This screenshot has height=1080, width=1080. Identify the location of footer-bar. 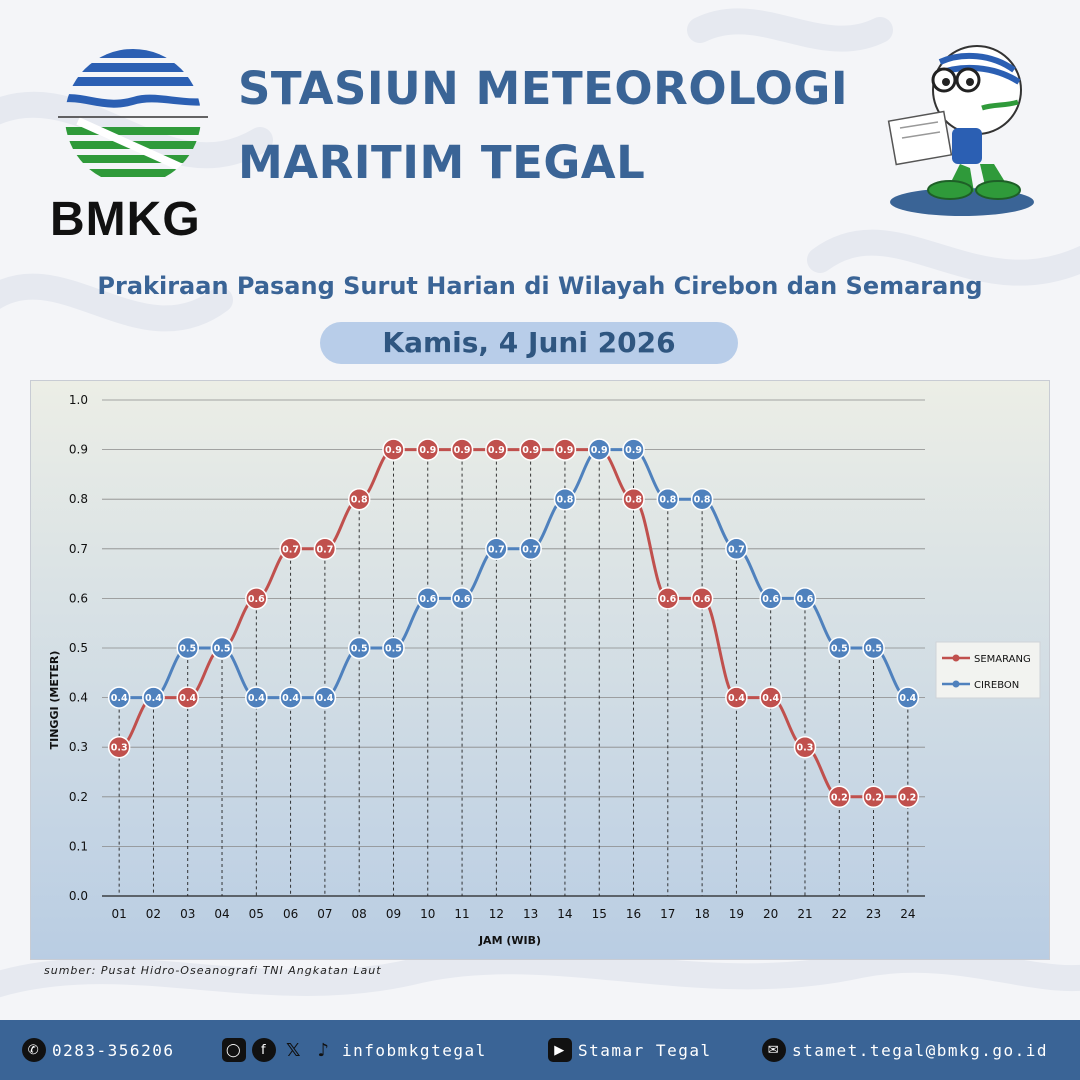
(540, 1050).